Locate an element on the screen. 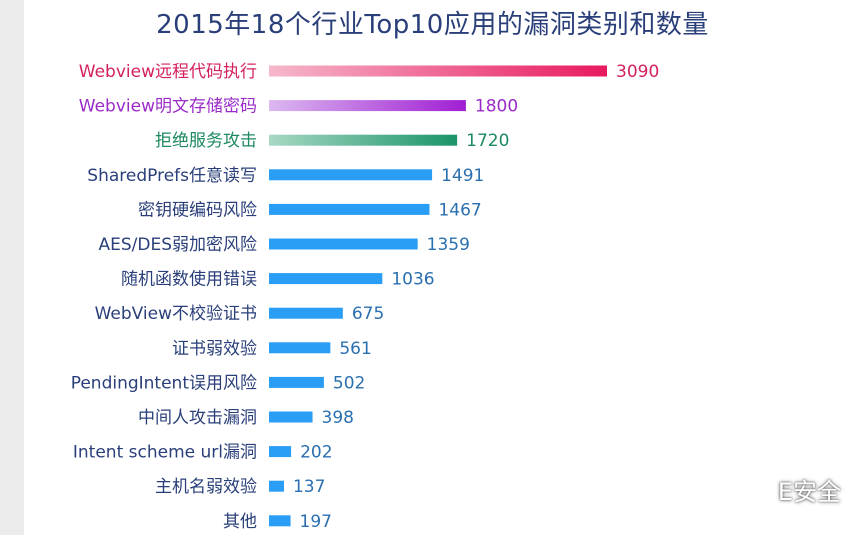 The width and height of the screenshot is (865, 535). watermark-text: E安全 is located at coordinates (809, 492).